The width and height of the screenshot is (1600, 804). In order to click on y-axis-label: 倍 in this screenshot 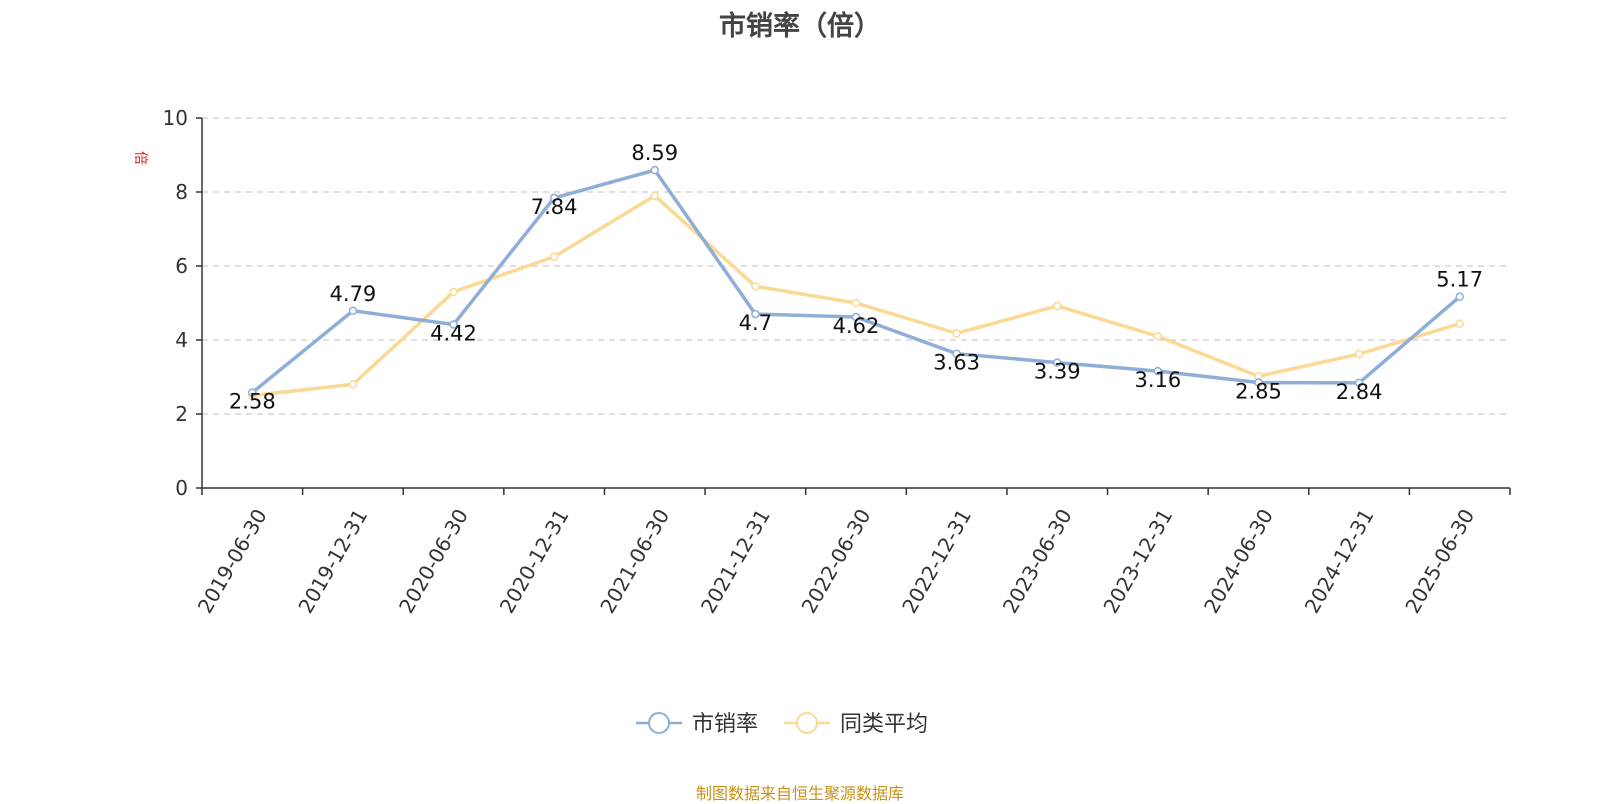, I will do `click(140, 158)`.